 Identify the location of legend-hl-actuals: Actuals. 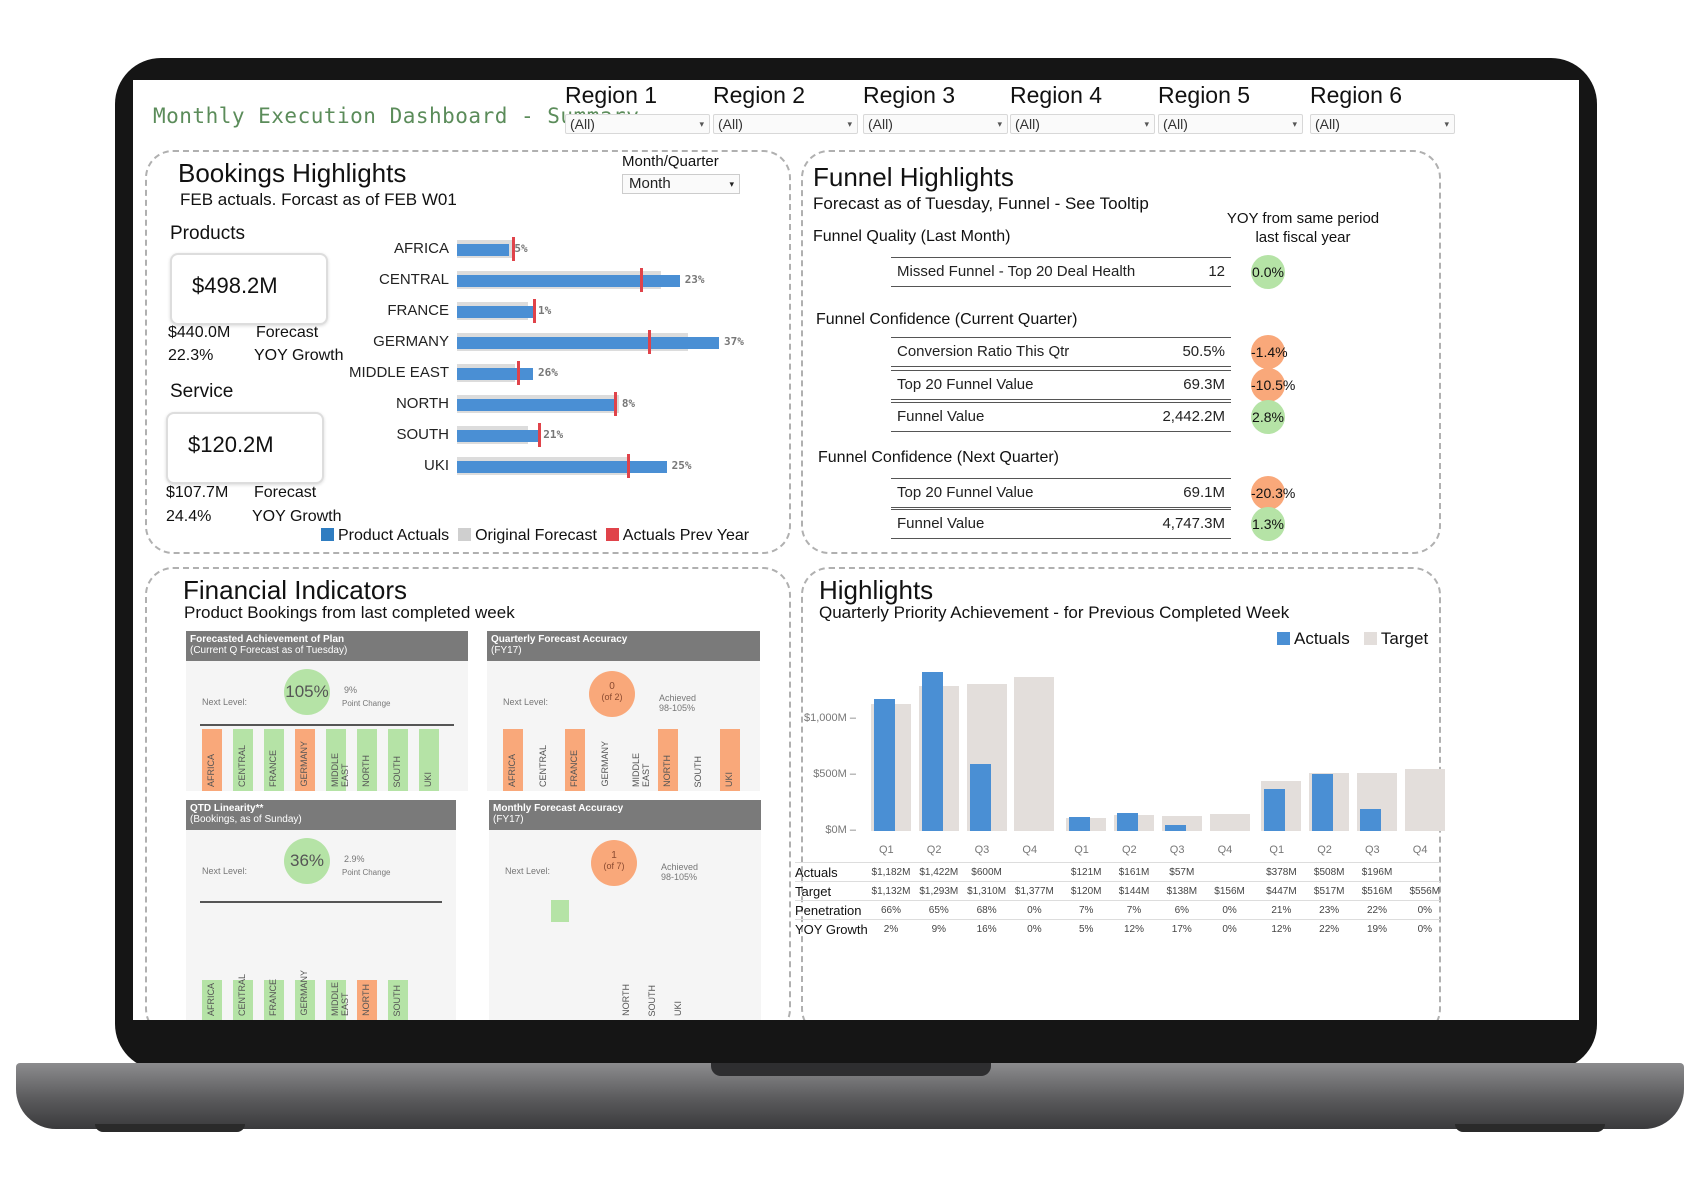
(1322, 638).